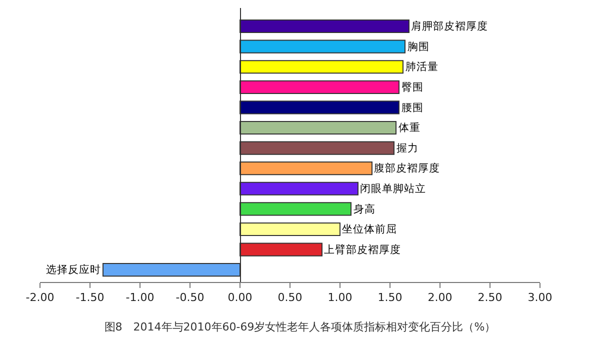 Image resolution: width=600 pixels, height=337 pixels. I want to click on x-tick-label: -1.00, so click(140, 297).